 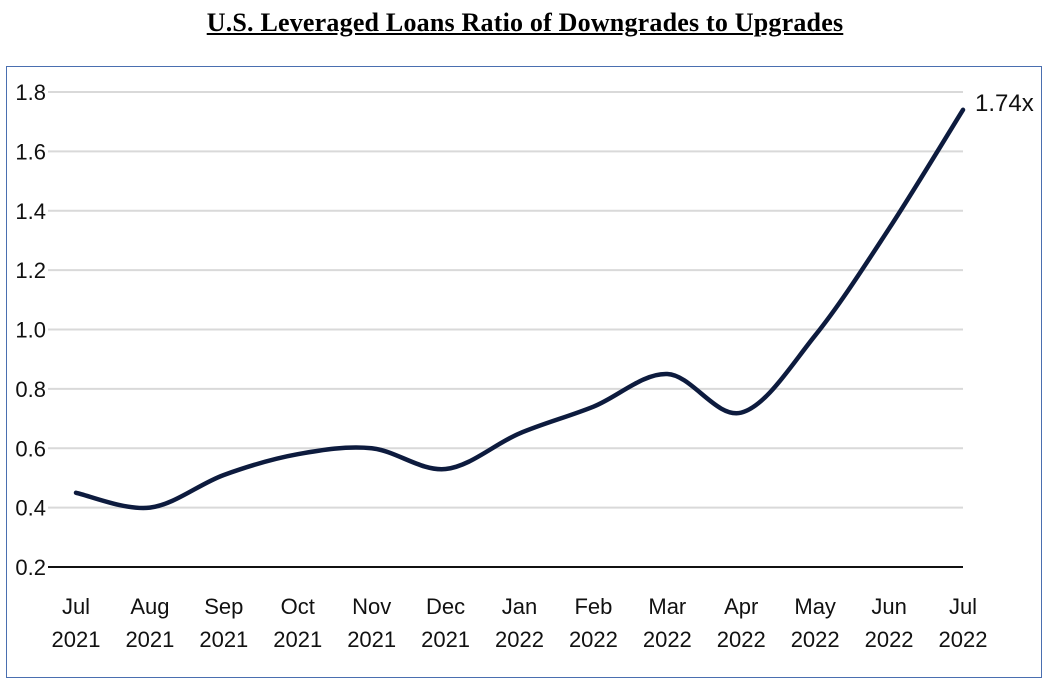 What do you see at coordinates (223, 606) in the screenshot?
I see `x-tick-label: Sep` at bounding box center [223, 606].